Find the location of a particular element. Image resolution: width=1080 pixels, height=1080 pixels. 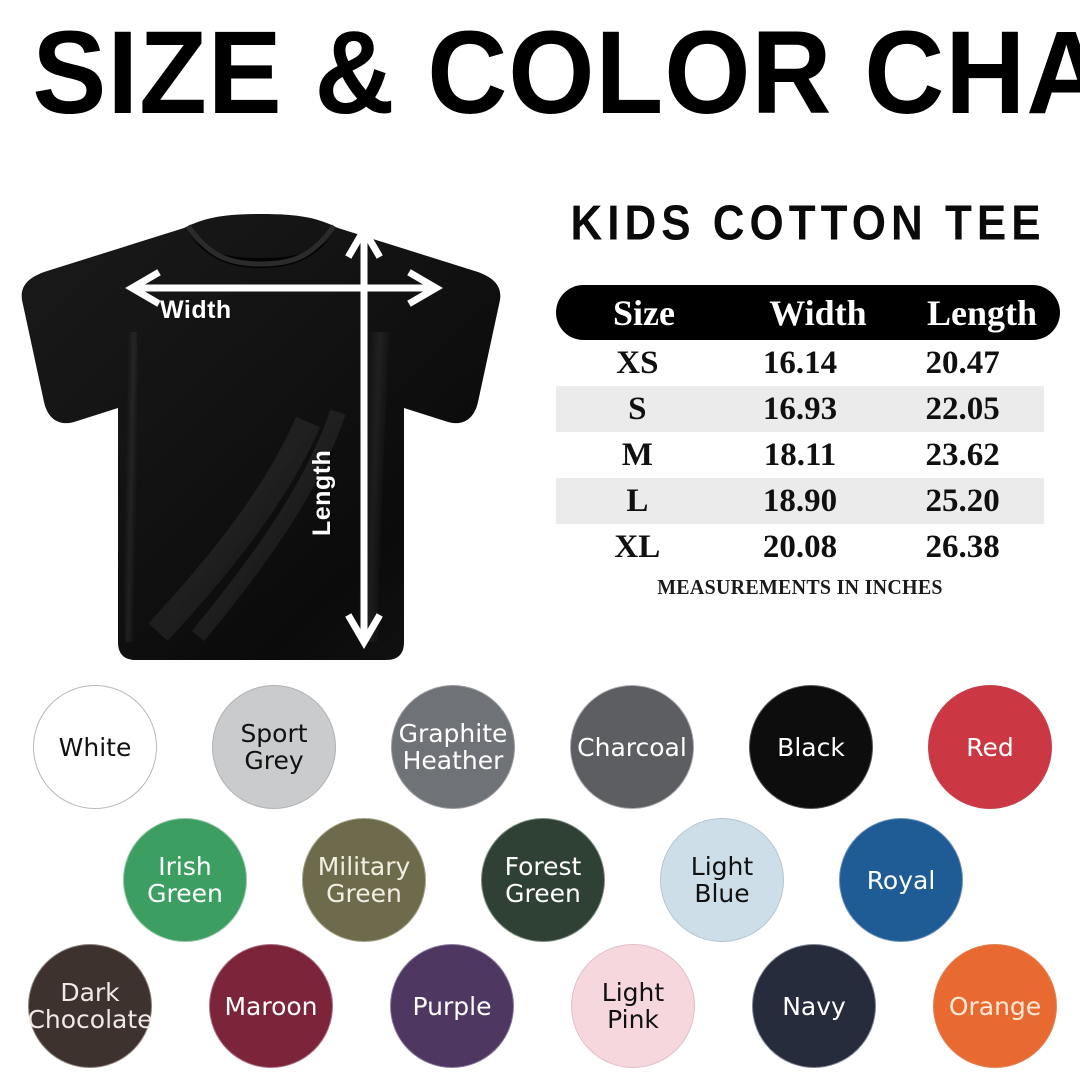

tshirt-collar-rib is located at coordinates (261, 245).